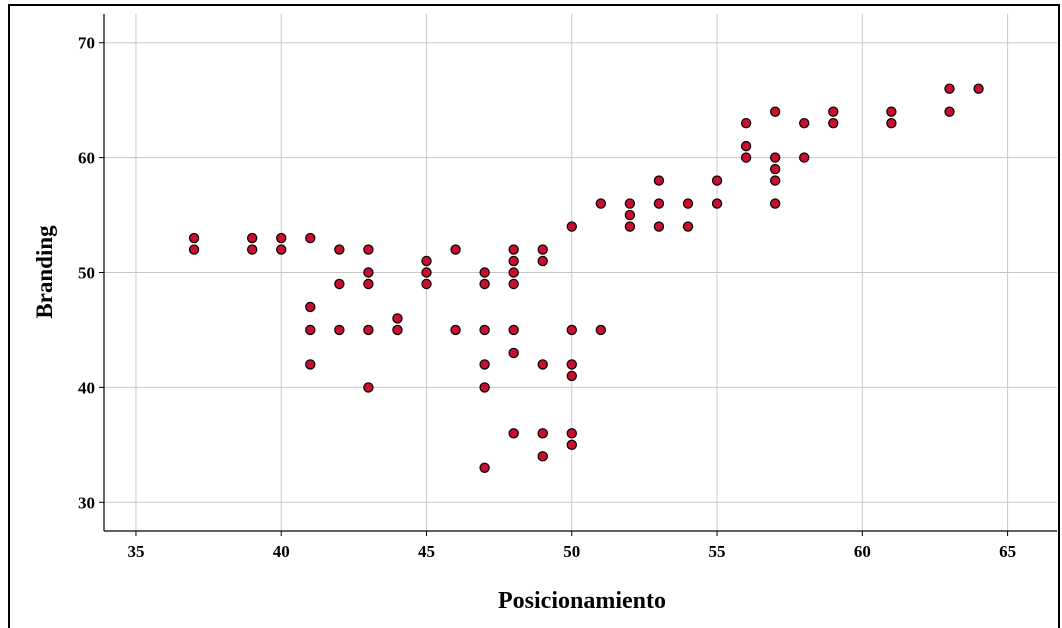  I want to click on y-axis-title: Branding, so click(44, 272).